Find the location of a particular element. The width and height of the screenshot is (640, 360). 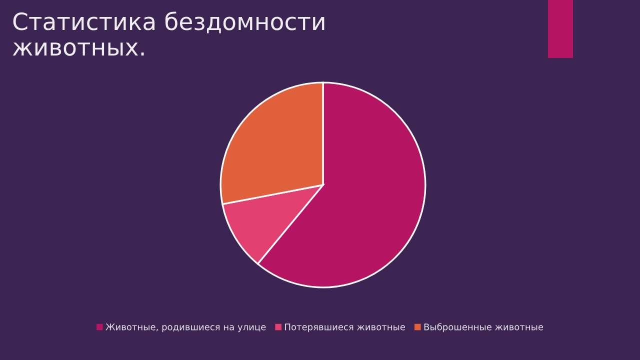

legend-label: Животные, родившиеся на улице is located at coordinates (186, 328).